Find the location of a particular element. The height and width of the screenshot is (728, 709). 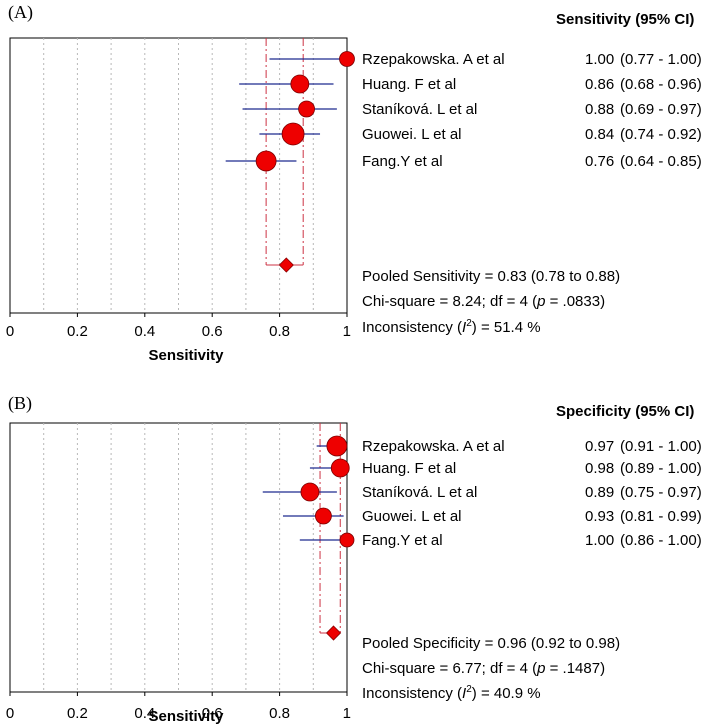

study-estimate-value: 0.97 is located at coordinates (599, 446).